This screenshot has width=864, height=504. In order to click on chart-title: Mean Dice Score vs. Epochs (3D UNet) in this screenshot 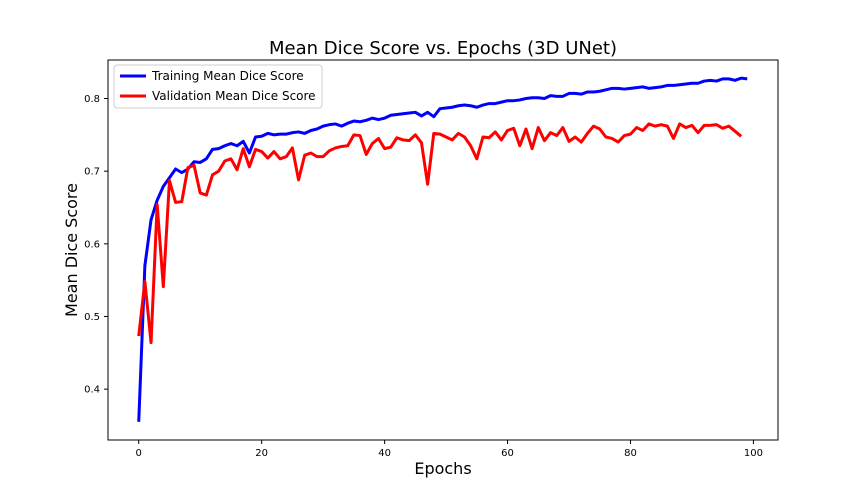, I will do `click(443, 48)`.